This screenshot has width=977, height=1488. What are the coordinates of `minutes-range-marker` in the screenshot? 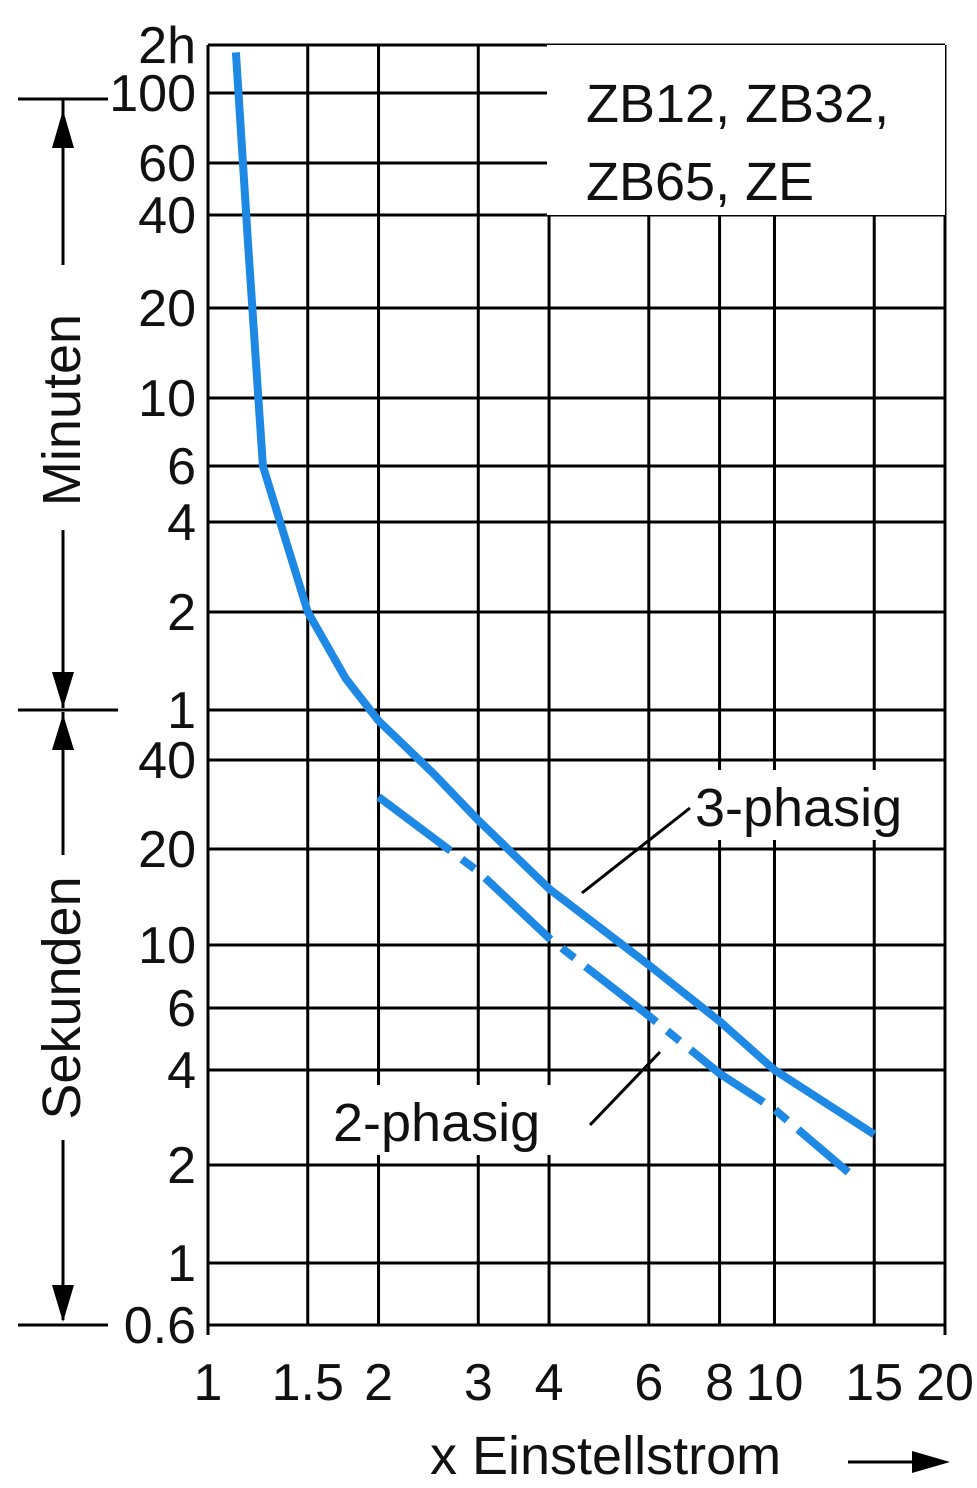 It's located at (63, 402).